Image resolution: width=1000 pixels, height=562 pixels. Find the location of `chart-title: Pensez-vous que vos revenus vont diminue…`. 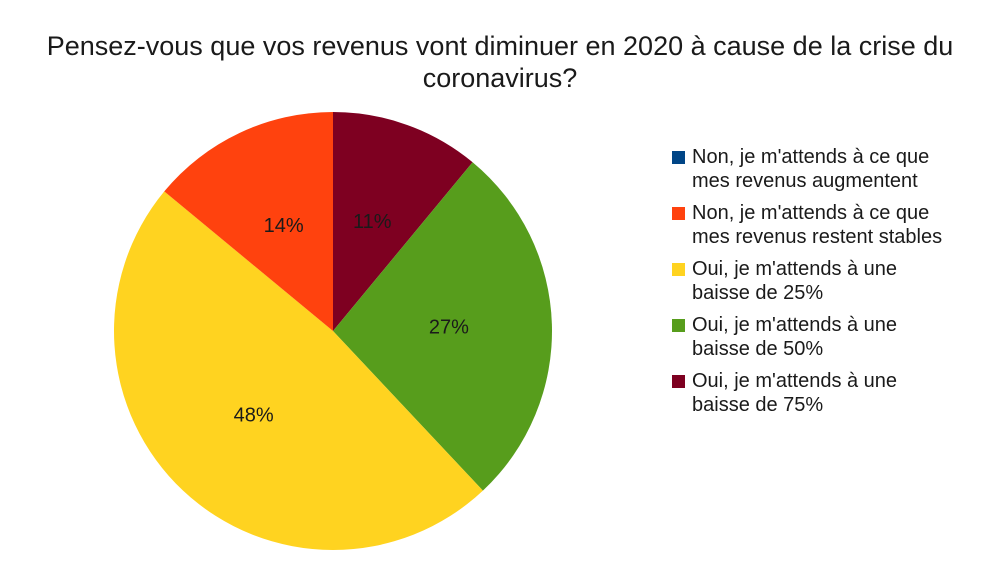

chart-title: Pensez-vous que vos revenus vont diminue… is located at coordinates (500, 62).